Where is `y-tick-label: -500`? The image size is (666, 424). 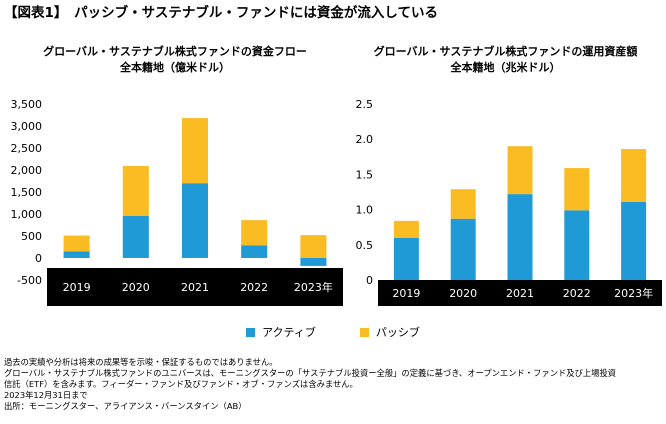
y-tick-label: -500 is located at coordinates (29, 280).